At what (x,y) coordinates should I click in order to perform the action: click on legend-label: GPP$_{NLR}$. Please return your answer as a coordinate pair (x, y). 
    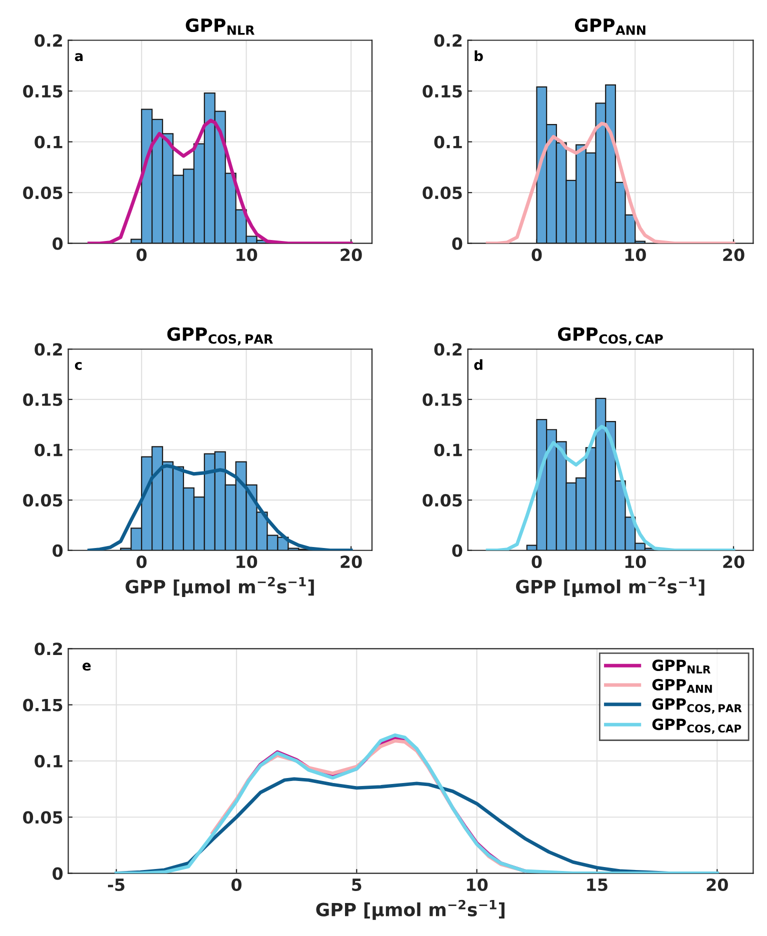
    Looking at the image, I should click on (681, 666).